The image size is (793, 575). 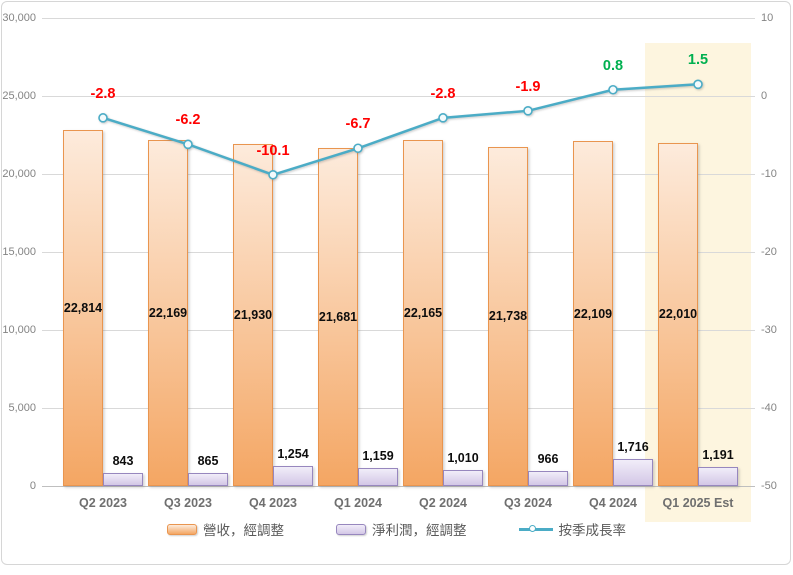 I want to click on net-profit-value-label: 966, so click(x=548, y=458).